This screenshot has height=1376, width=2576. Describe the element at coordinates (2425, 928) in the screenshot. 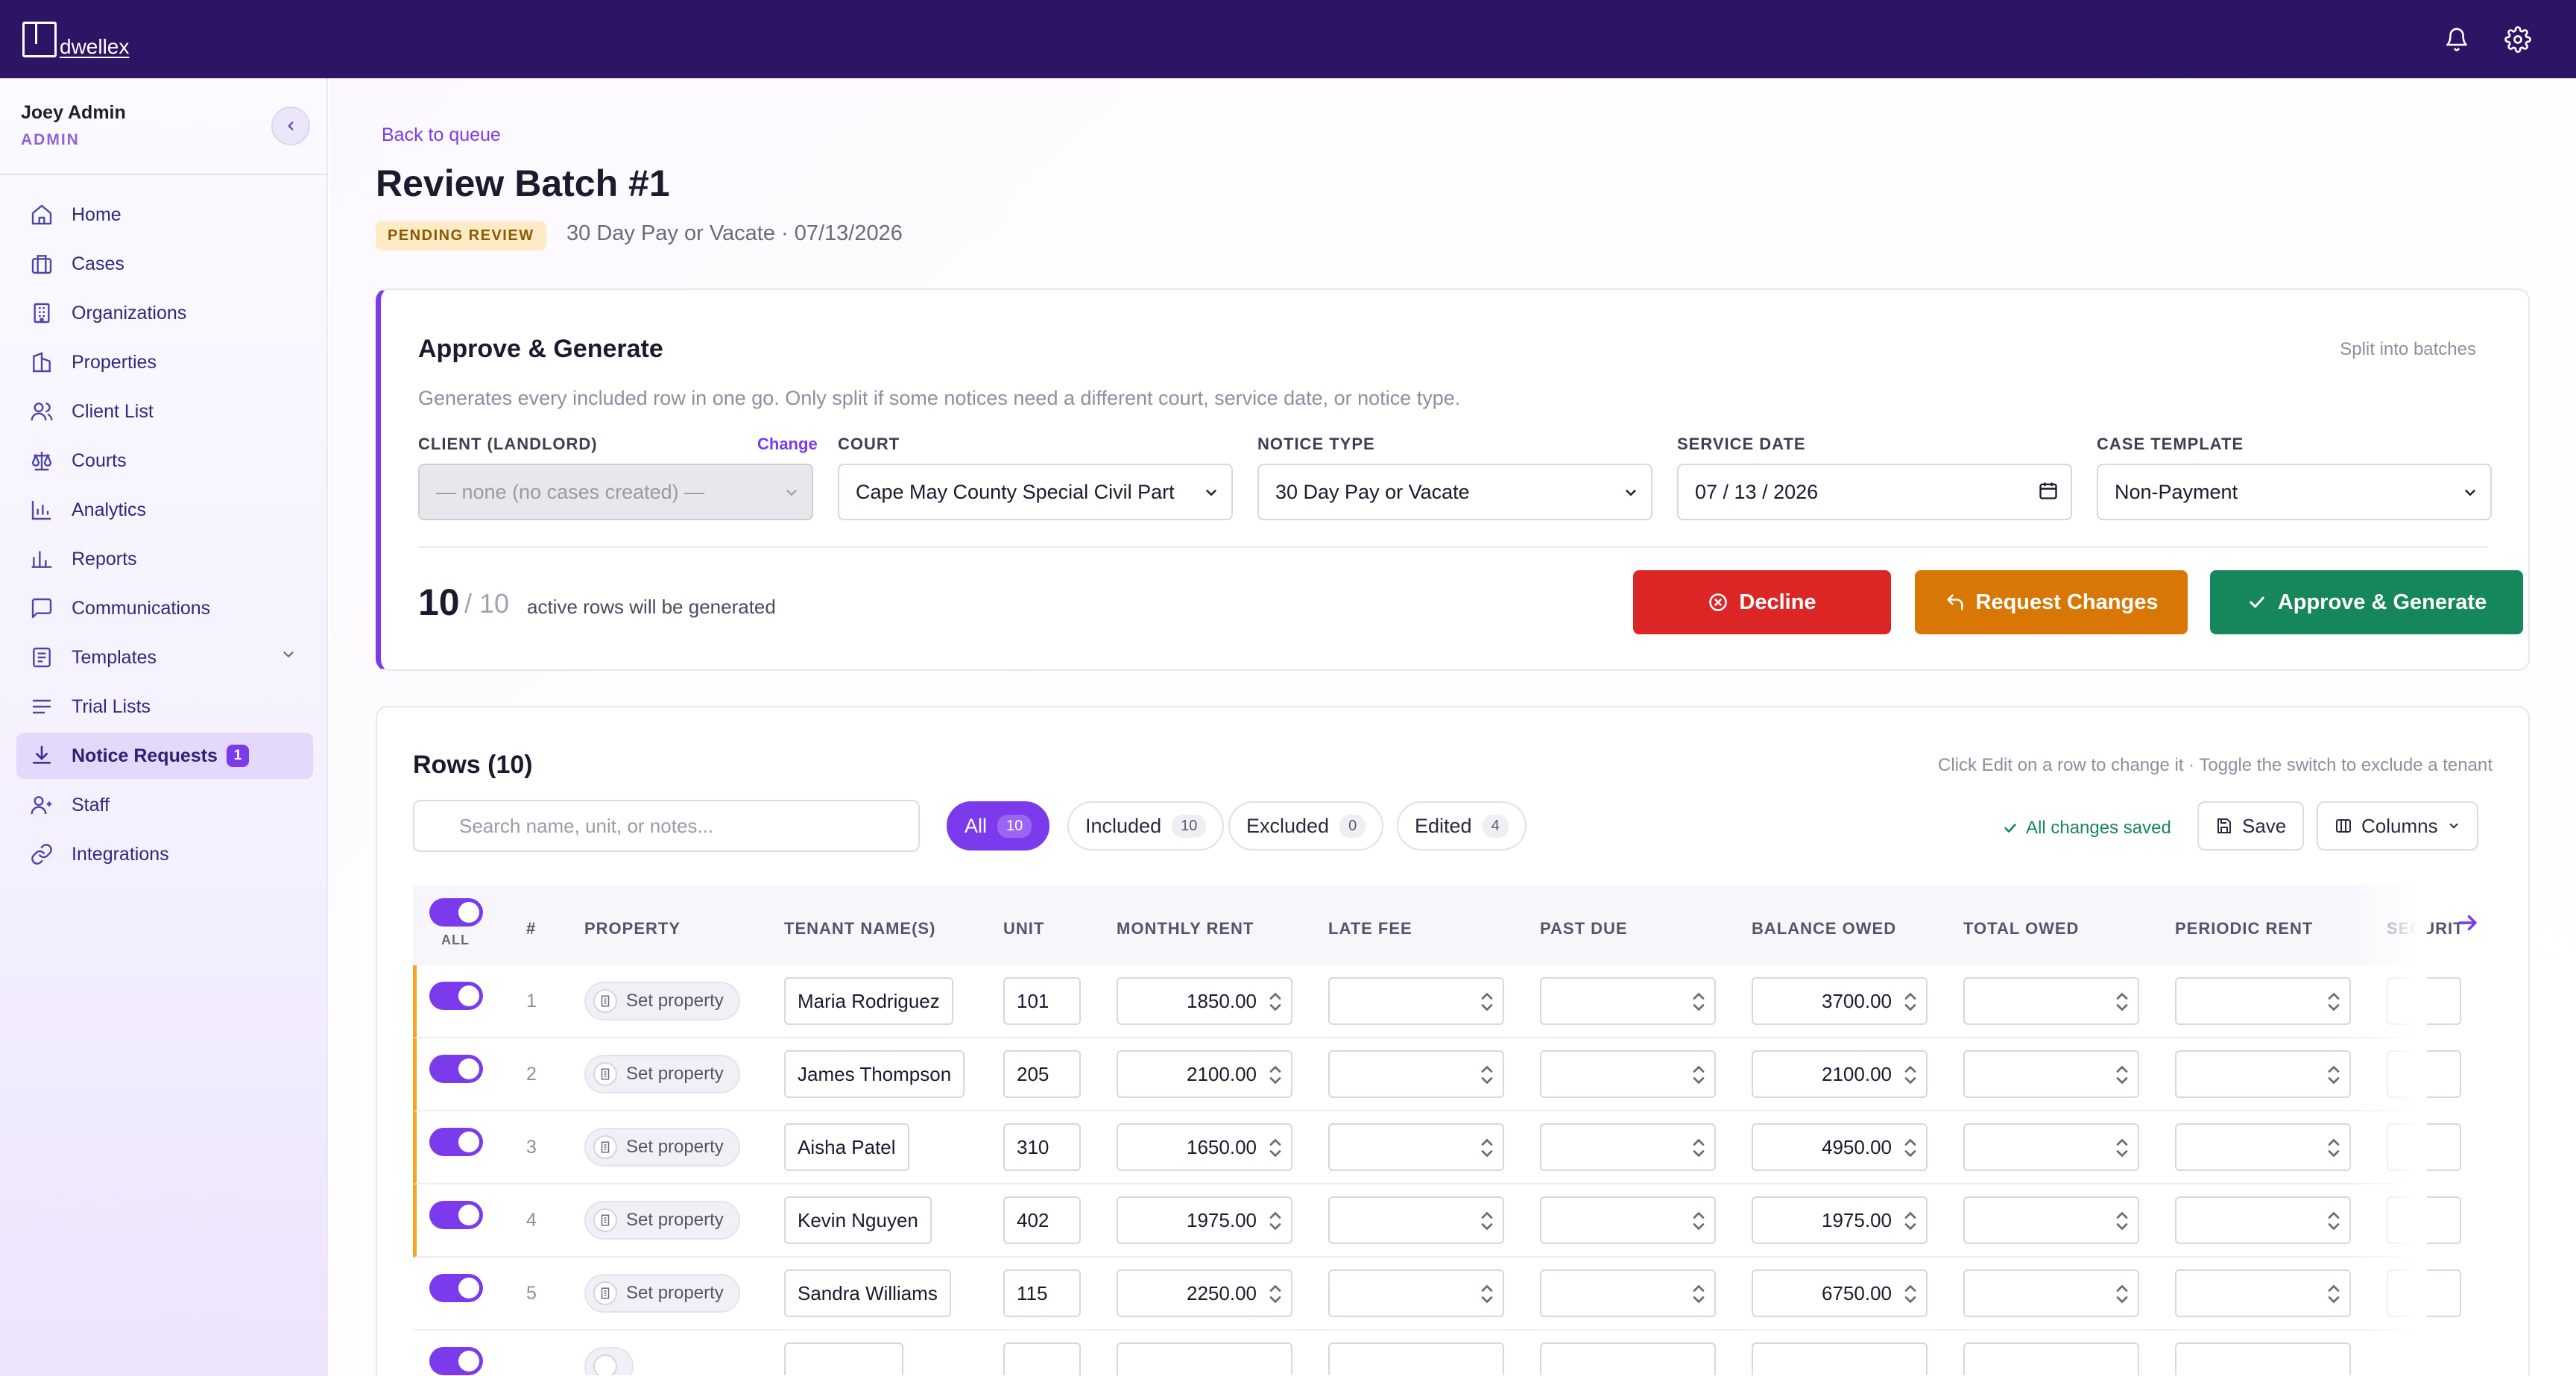

I see `column-header-security: SECURIT` at that location.